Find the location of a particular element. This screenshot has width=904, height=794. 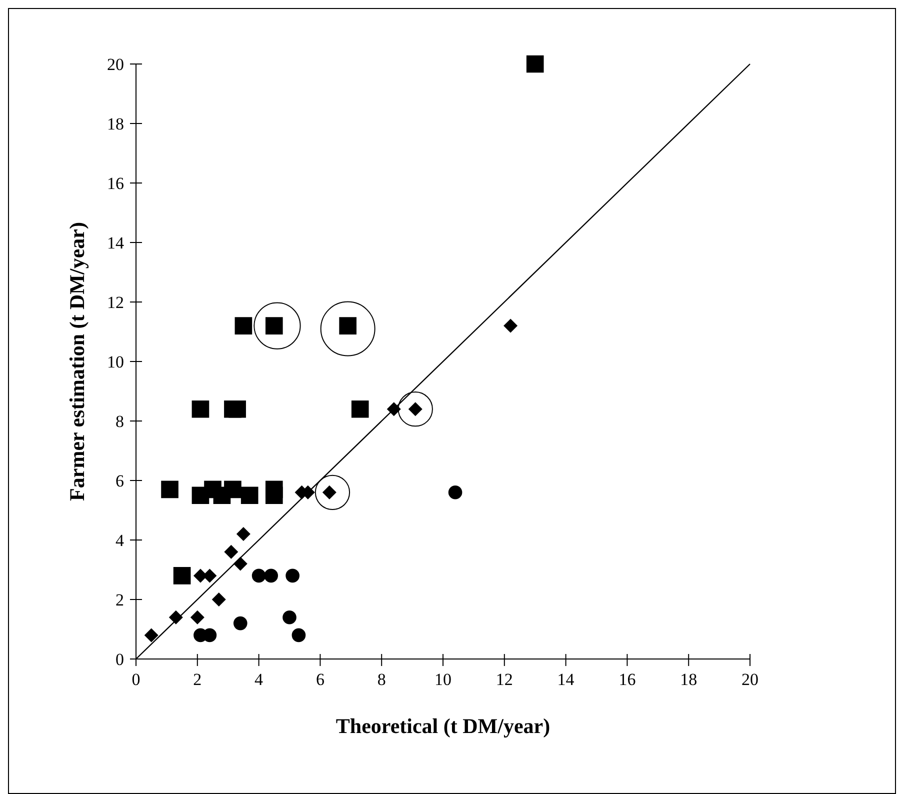

y-tick-label: 10 is located at coordinates (115, 362).